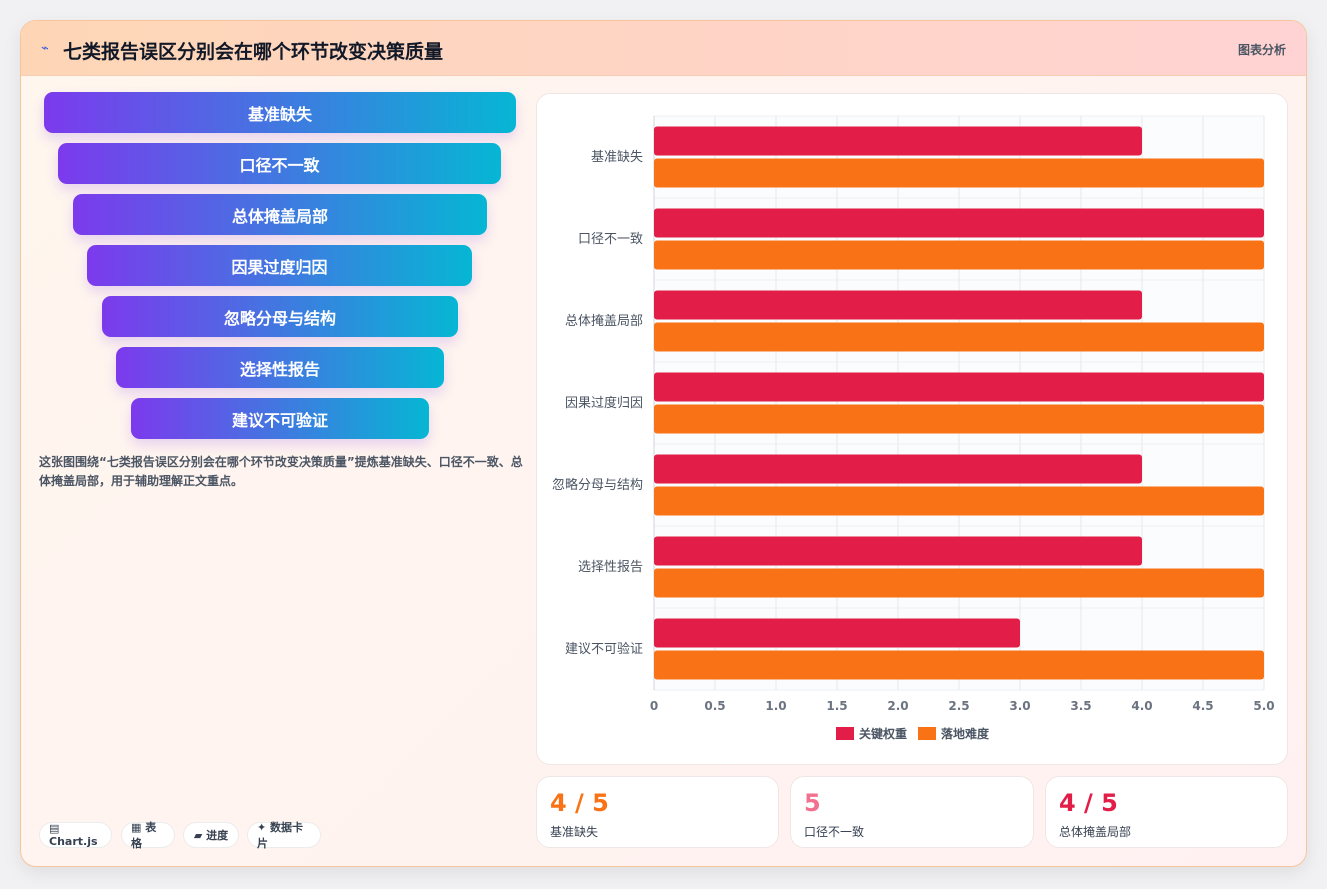 The image size is (1327, 889). What do you see at coordinates (284, 835) in the screenshot?
I see `chip-data-card: ✦ 数据卡片` at bounding box center [284, 835].